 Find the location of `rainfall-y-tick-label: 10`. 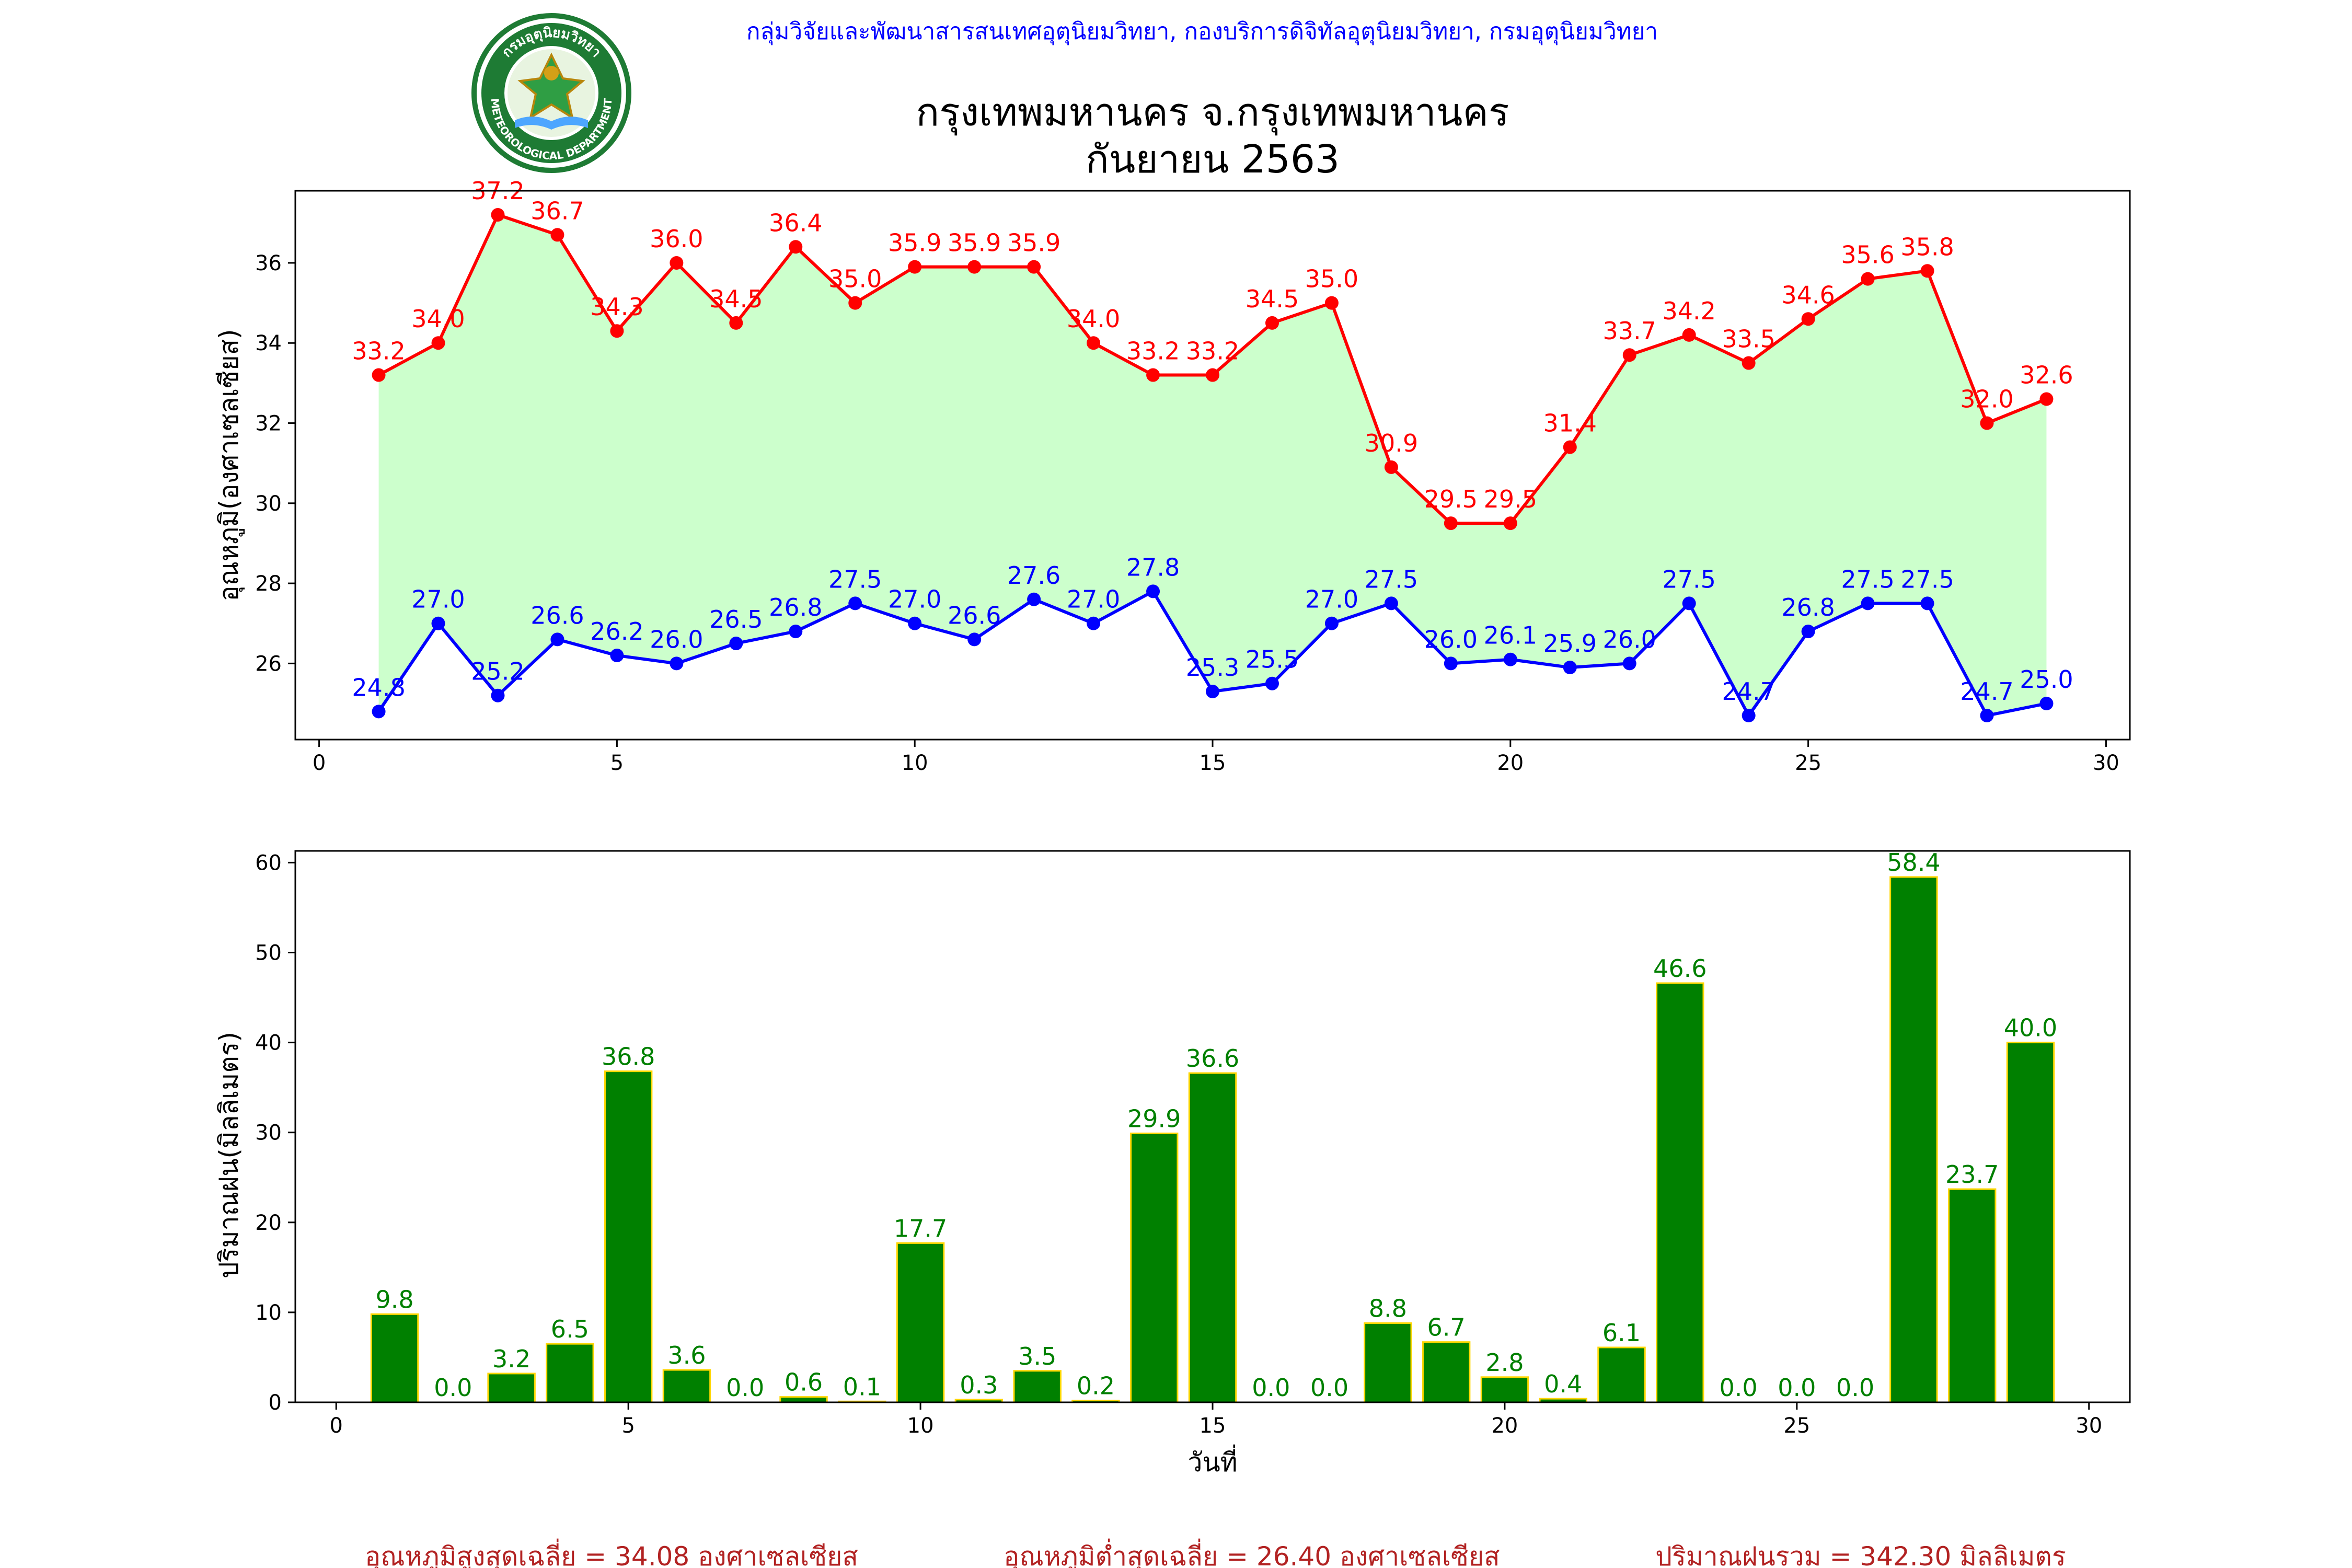

rainfall-y-tick-label: 10 is located at coordinates (268, 1313).